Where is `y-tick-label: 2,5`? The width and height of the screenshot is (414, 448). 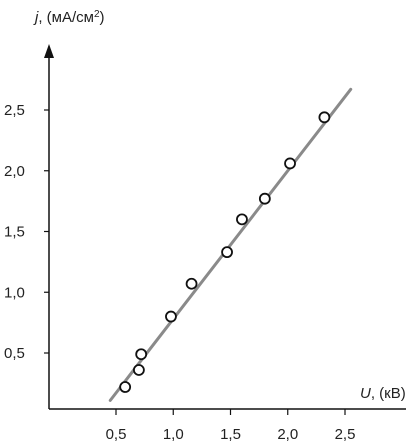 y-tick-label: 2,5 is located at coordinates (14, 110).